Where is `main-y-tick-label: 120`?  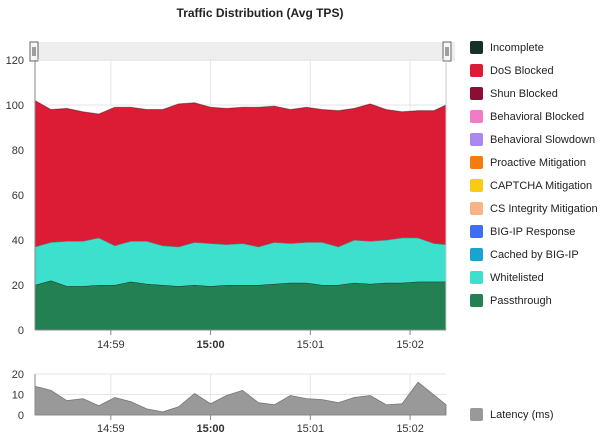
main-y-tick-label: 120 is located at coordinates (15, 61).